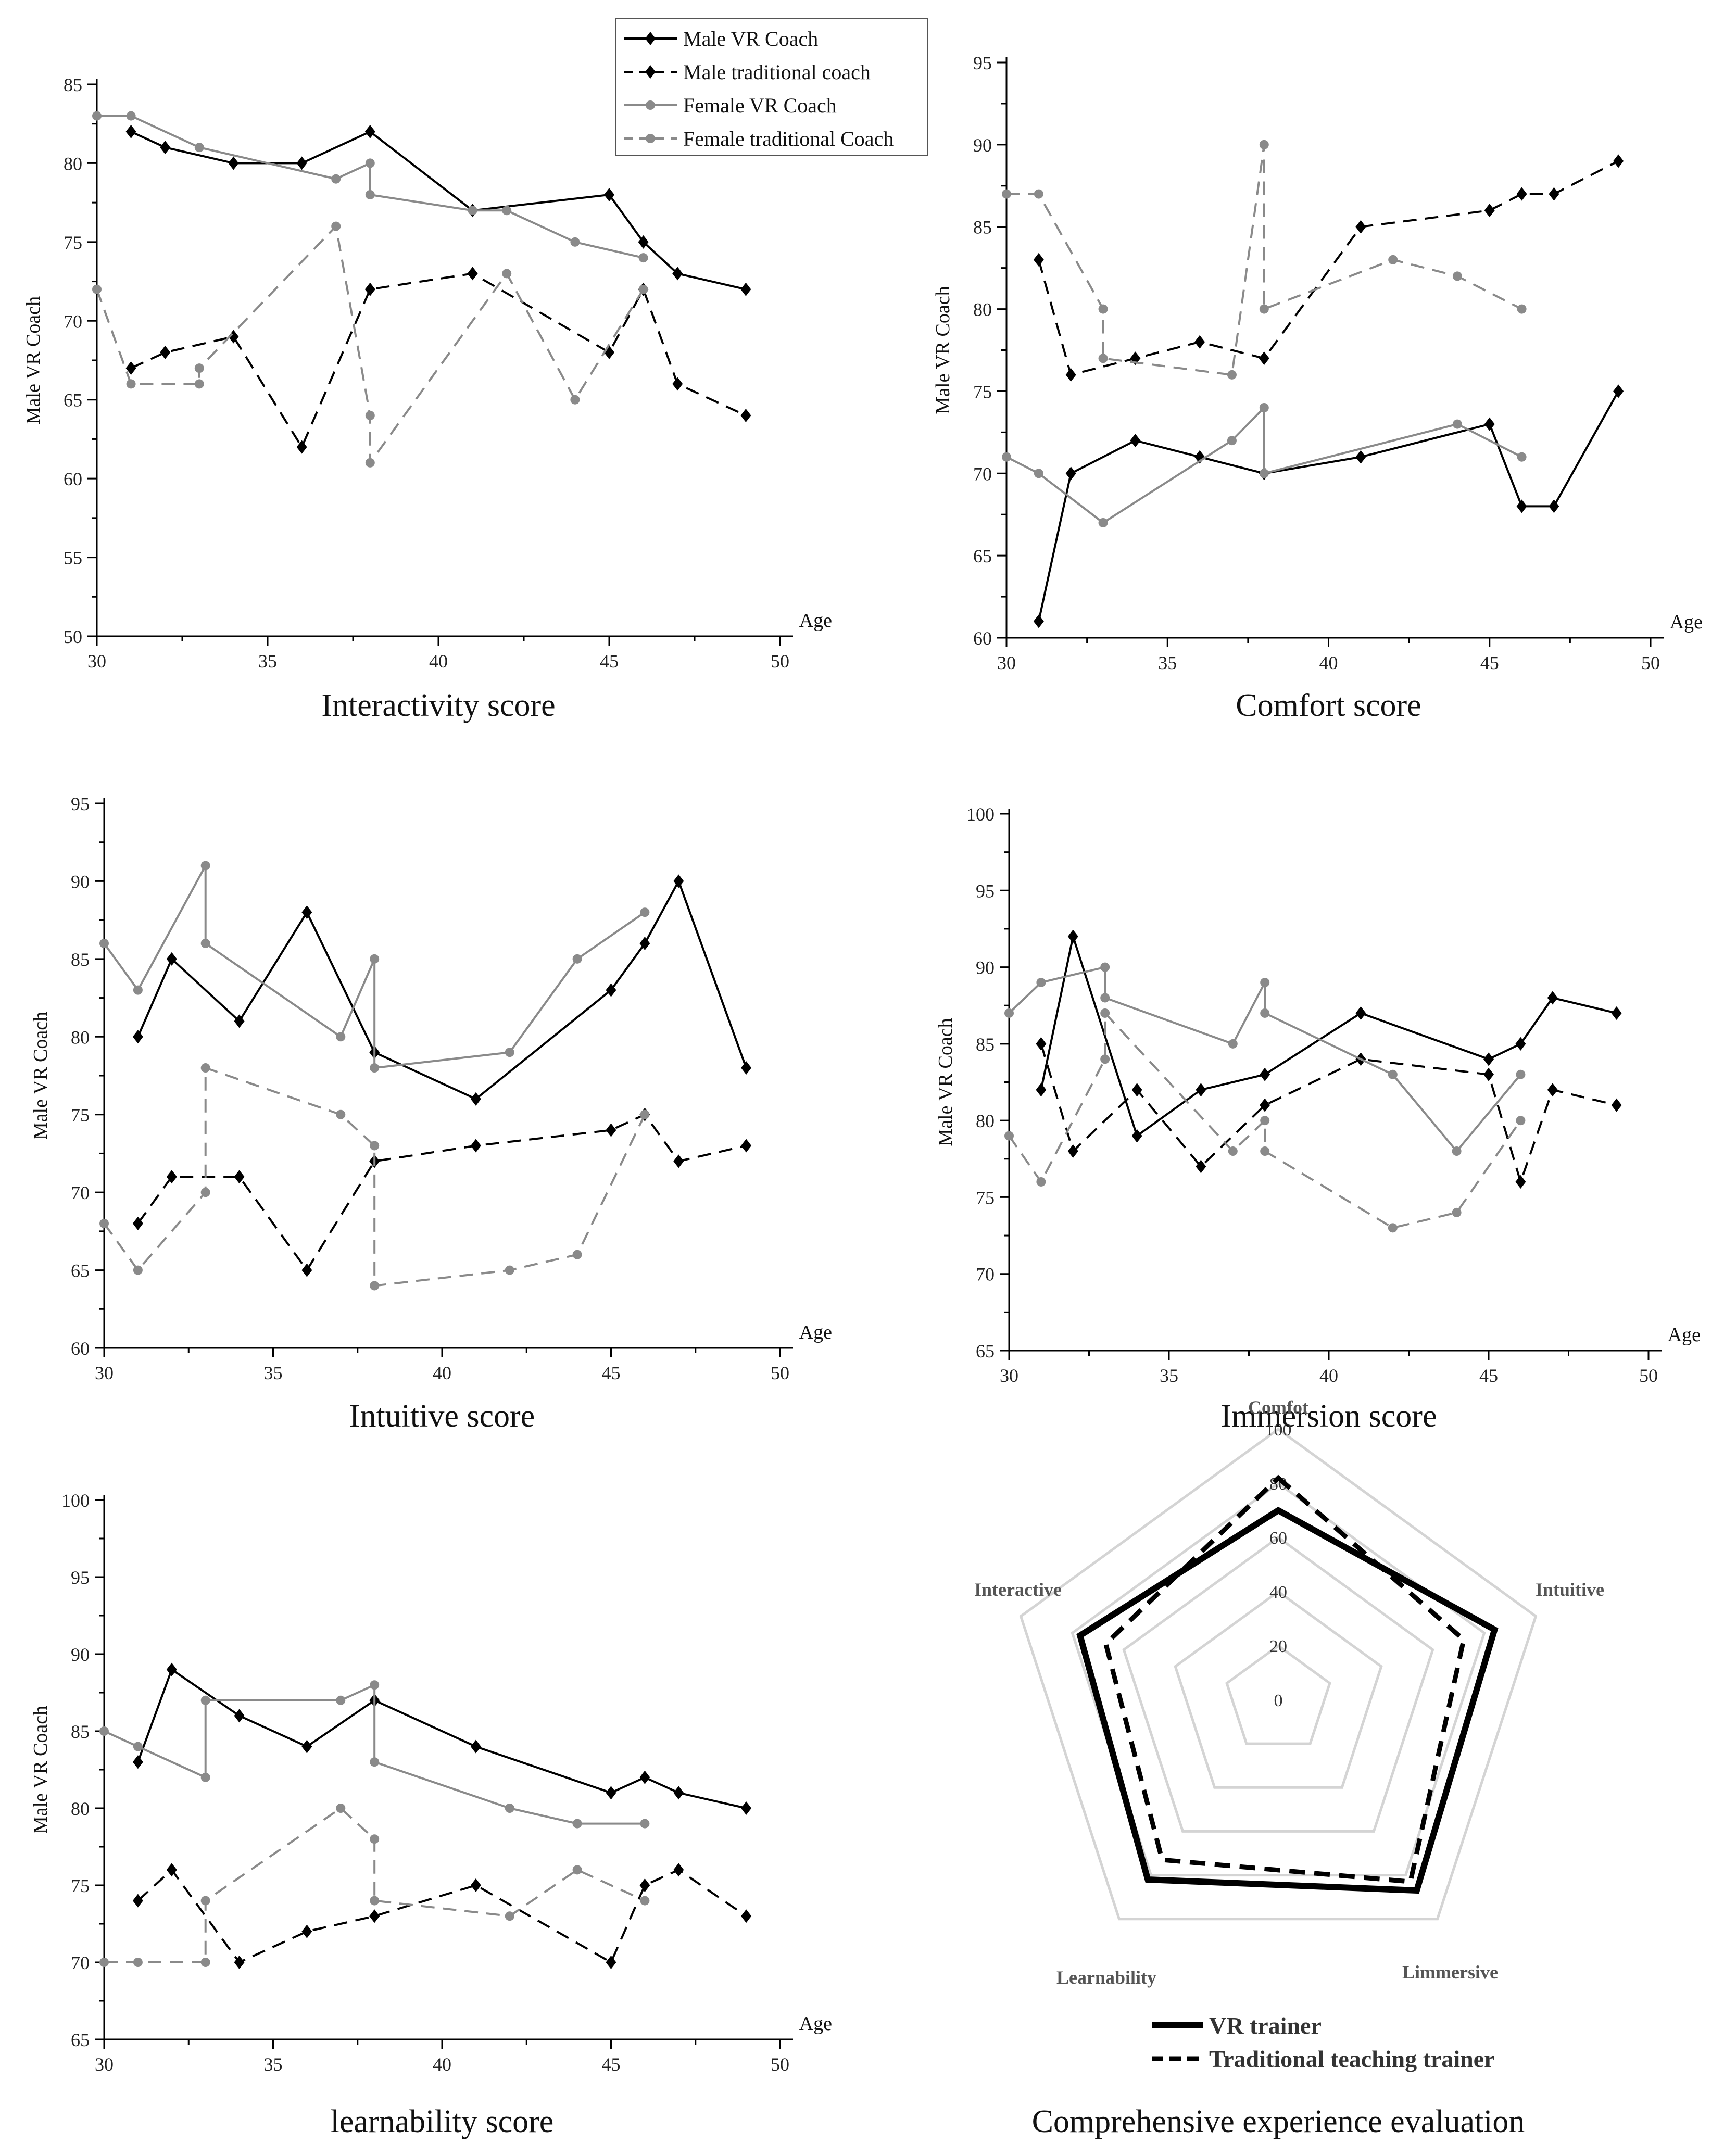  I want to click on x-tick-label: 35, so click(273, 2064).